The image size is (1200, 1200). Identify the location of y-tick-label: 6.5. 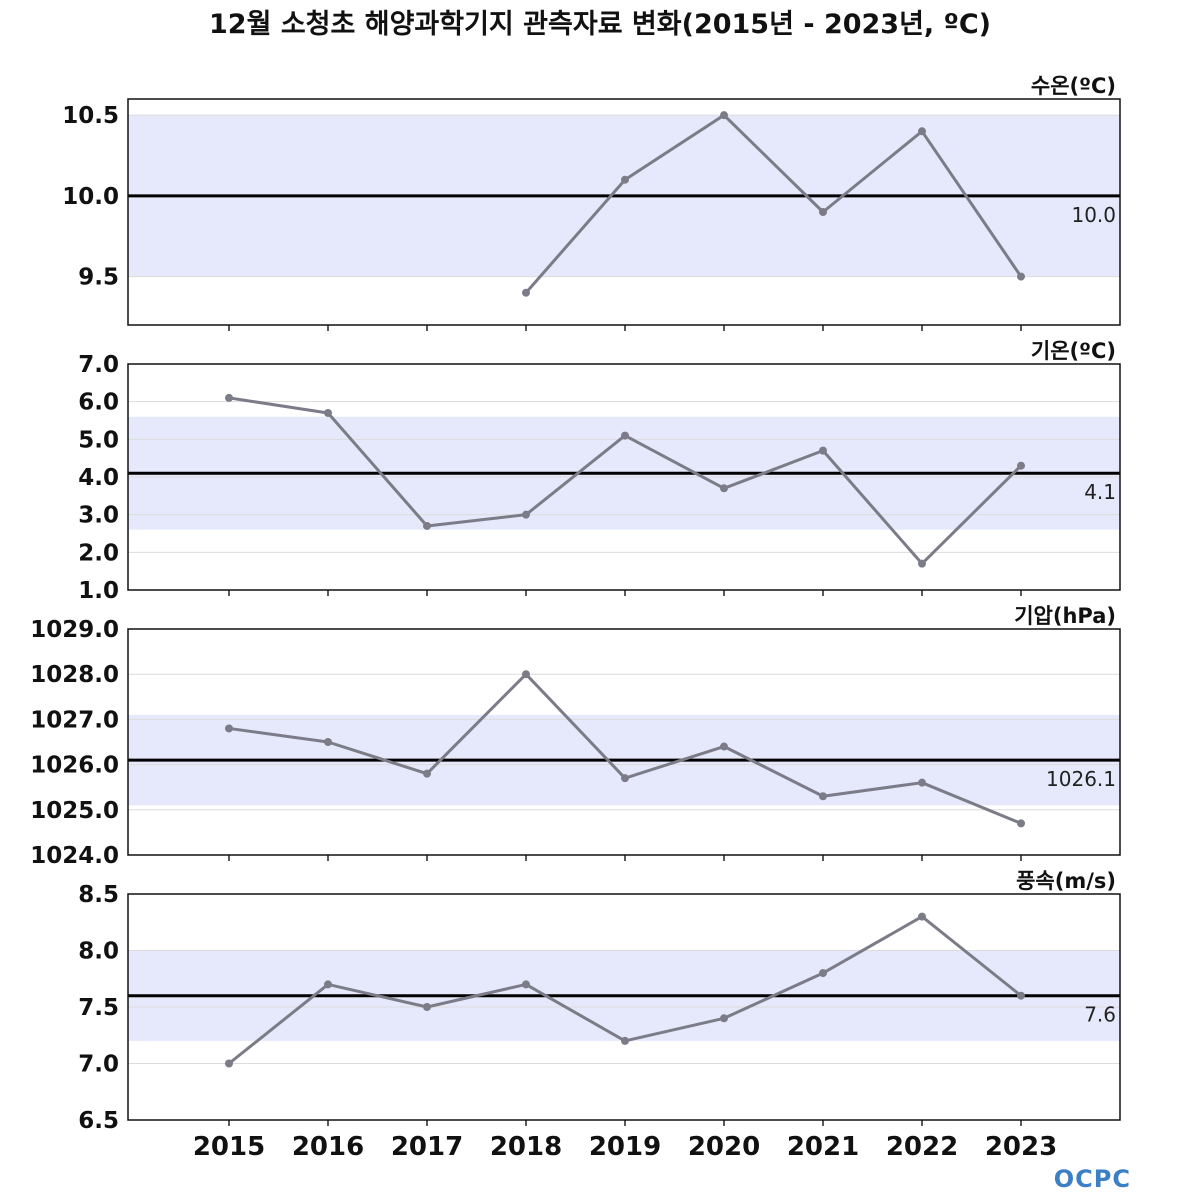
(98, 1121).